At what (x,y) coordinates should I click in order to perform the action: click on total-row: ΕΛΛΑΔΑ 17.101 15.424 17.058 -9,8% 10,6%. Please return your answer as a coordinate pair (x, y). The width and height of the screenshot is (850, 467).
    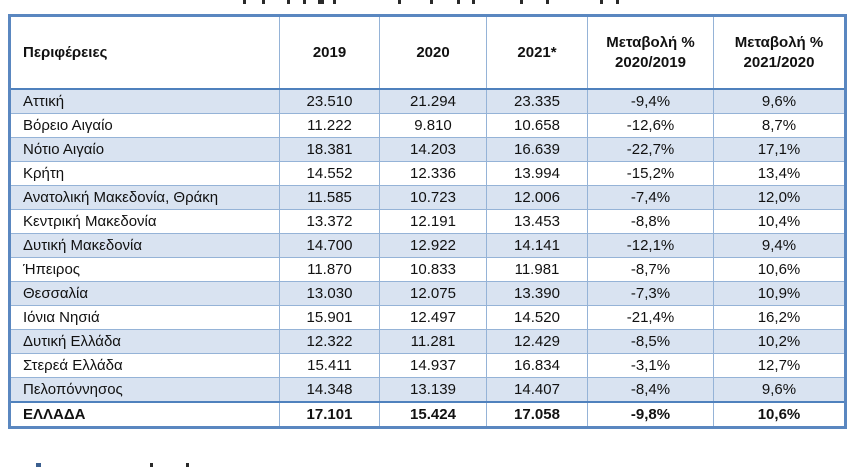
    Looking at the image, I should click on (427, 414).